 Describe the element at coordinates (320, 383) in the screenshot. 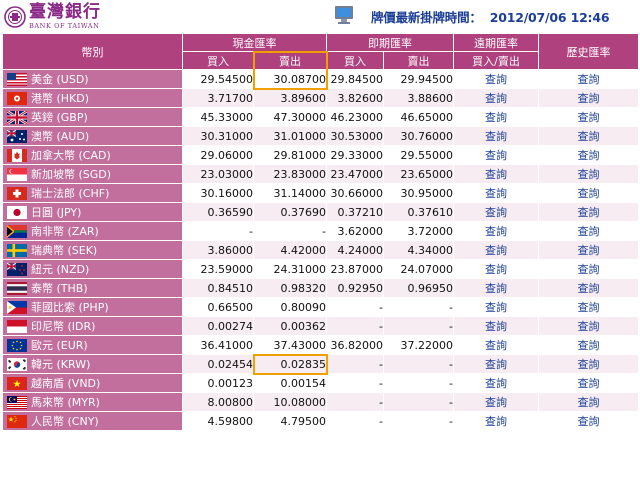

I see `rate-row-vn: 越南盾 (VND) 0.00123 0.00154- - 查詢 查詢` at that location.